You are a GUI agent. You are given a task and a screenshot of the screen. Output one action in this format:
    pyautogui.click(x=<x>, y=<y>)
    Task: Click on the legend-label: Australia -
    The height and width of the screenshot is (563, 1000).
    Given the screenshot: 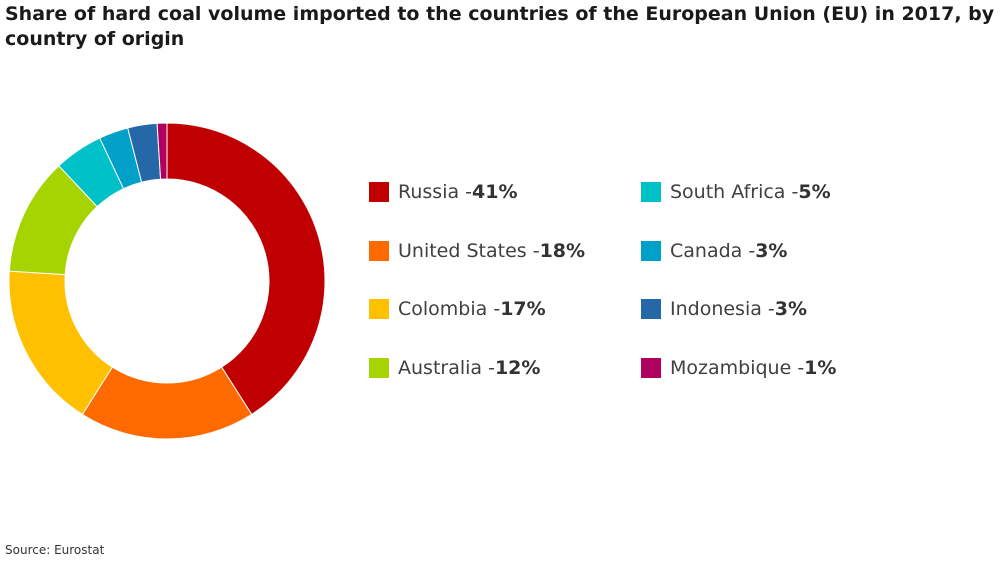 What is the action you would take?
    pyautogui.click(x=446, y=367)
    